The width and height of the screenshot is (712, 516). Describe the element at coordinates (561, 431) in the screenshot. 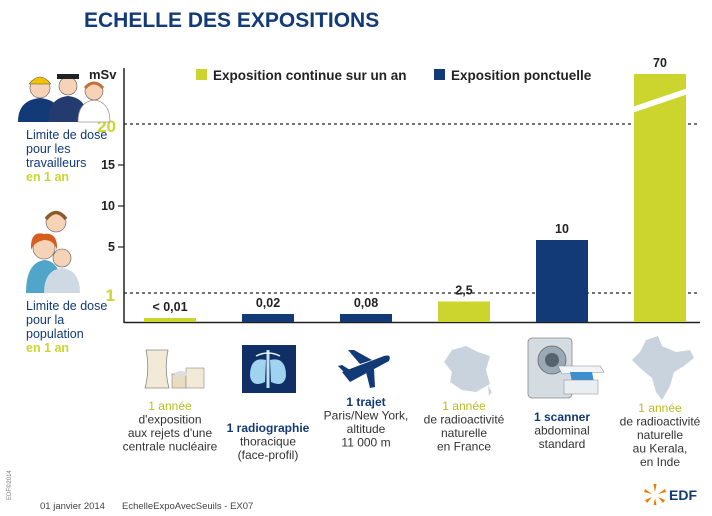

I see `category-caption-line: abdominal` at that location.